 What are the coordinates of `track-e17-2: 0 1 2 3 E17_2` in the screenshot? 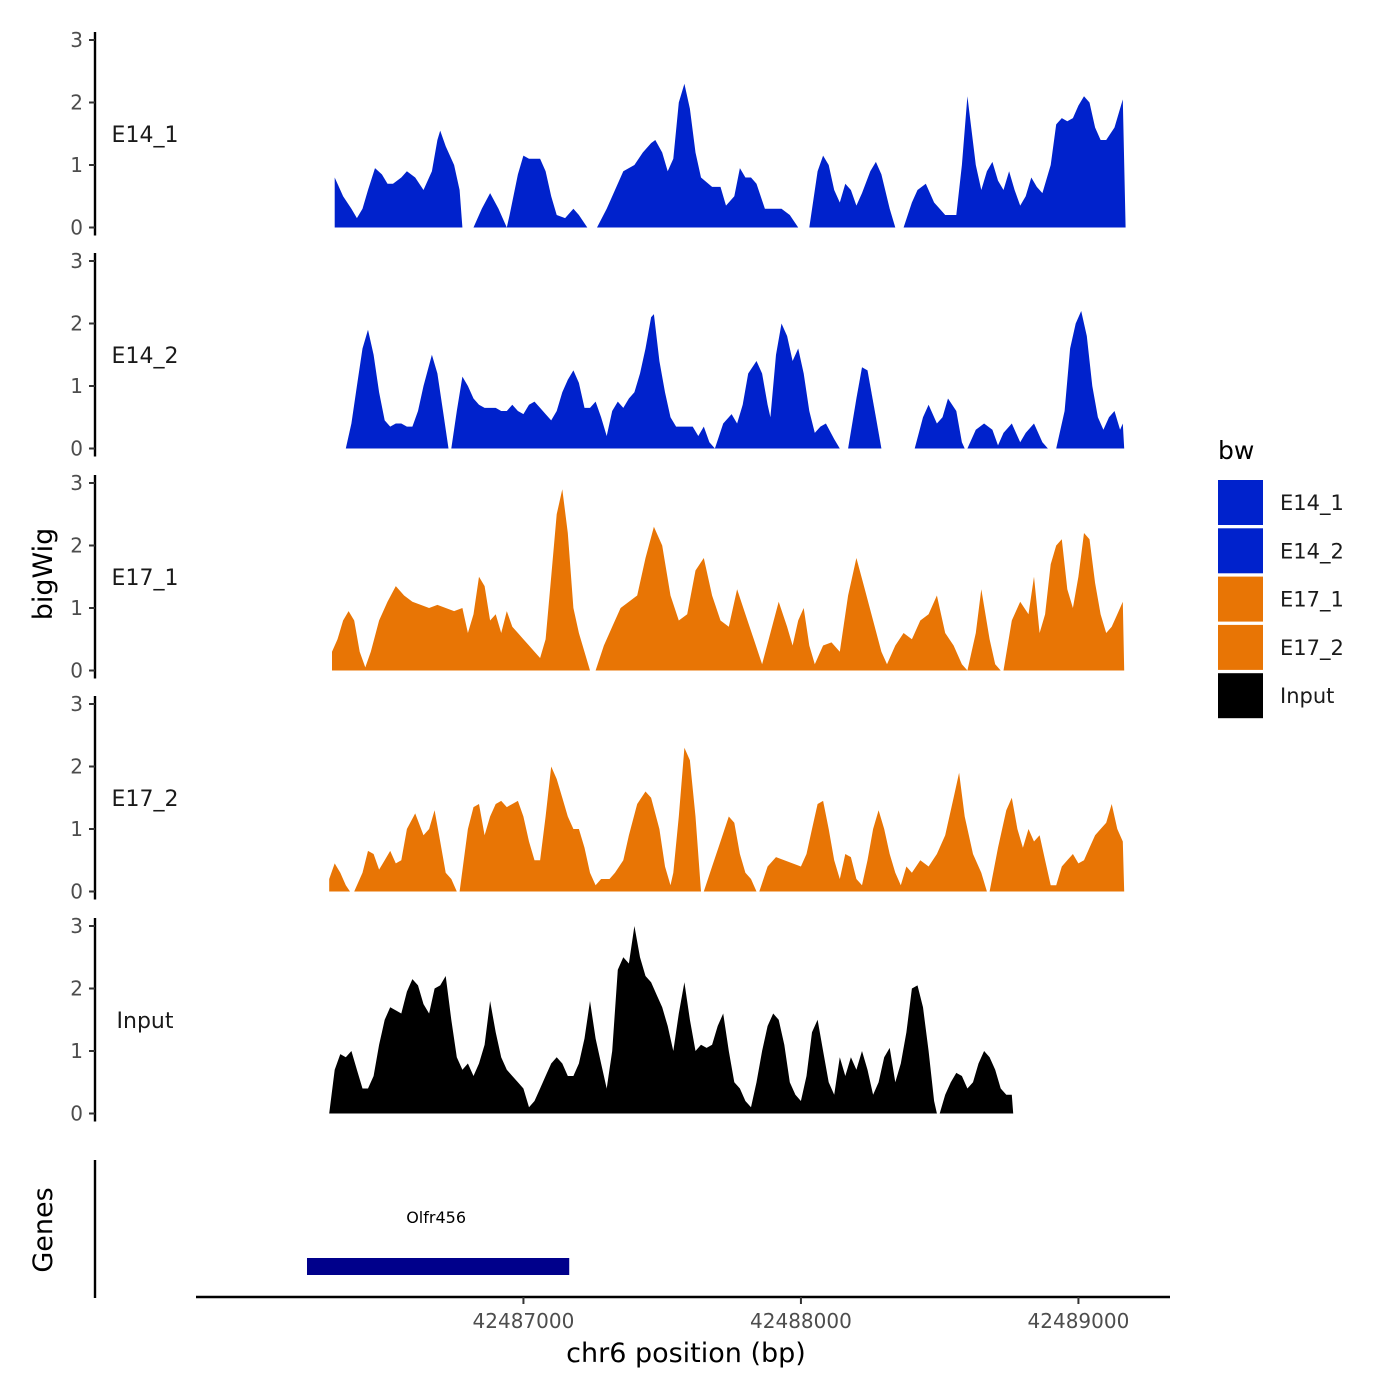 It's located at (597, 798).